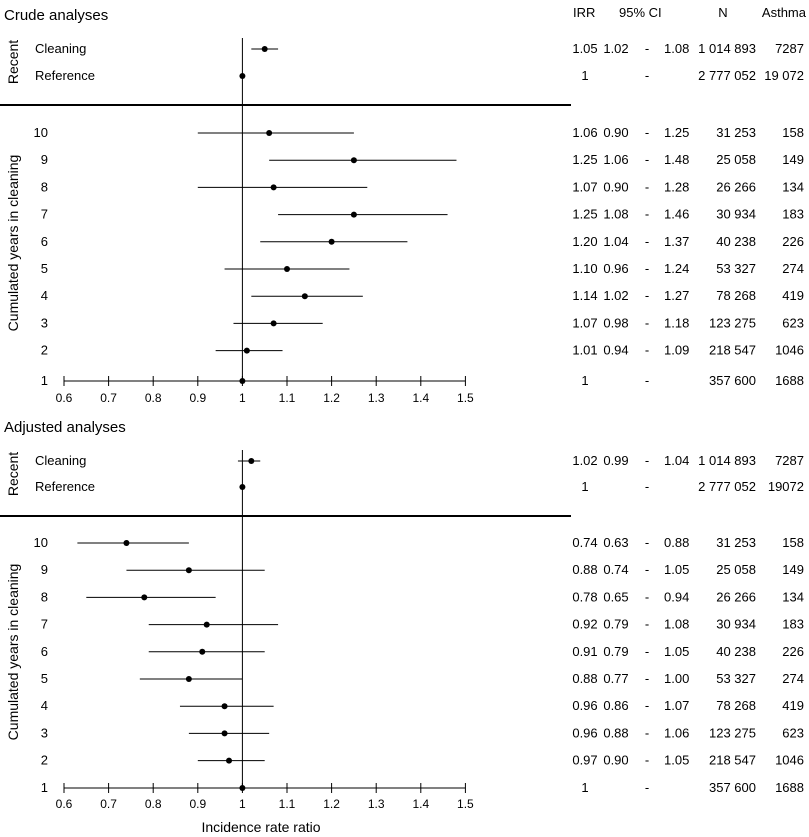  What do you see at coordinates (793, 295) in the screenshot?
I see `asthma-value: 419` at bounding box center [793, 295].